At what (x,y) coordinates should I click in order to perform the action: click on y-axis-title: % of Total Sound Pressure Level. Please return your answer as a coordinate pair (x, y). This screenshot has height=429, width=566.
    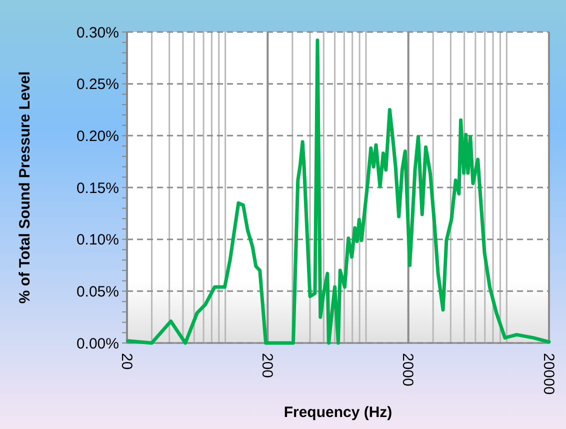
    Looking at the image, I should click on (25, 187).